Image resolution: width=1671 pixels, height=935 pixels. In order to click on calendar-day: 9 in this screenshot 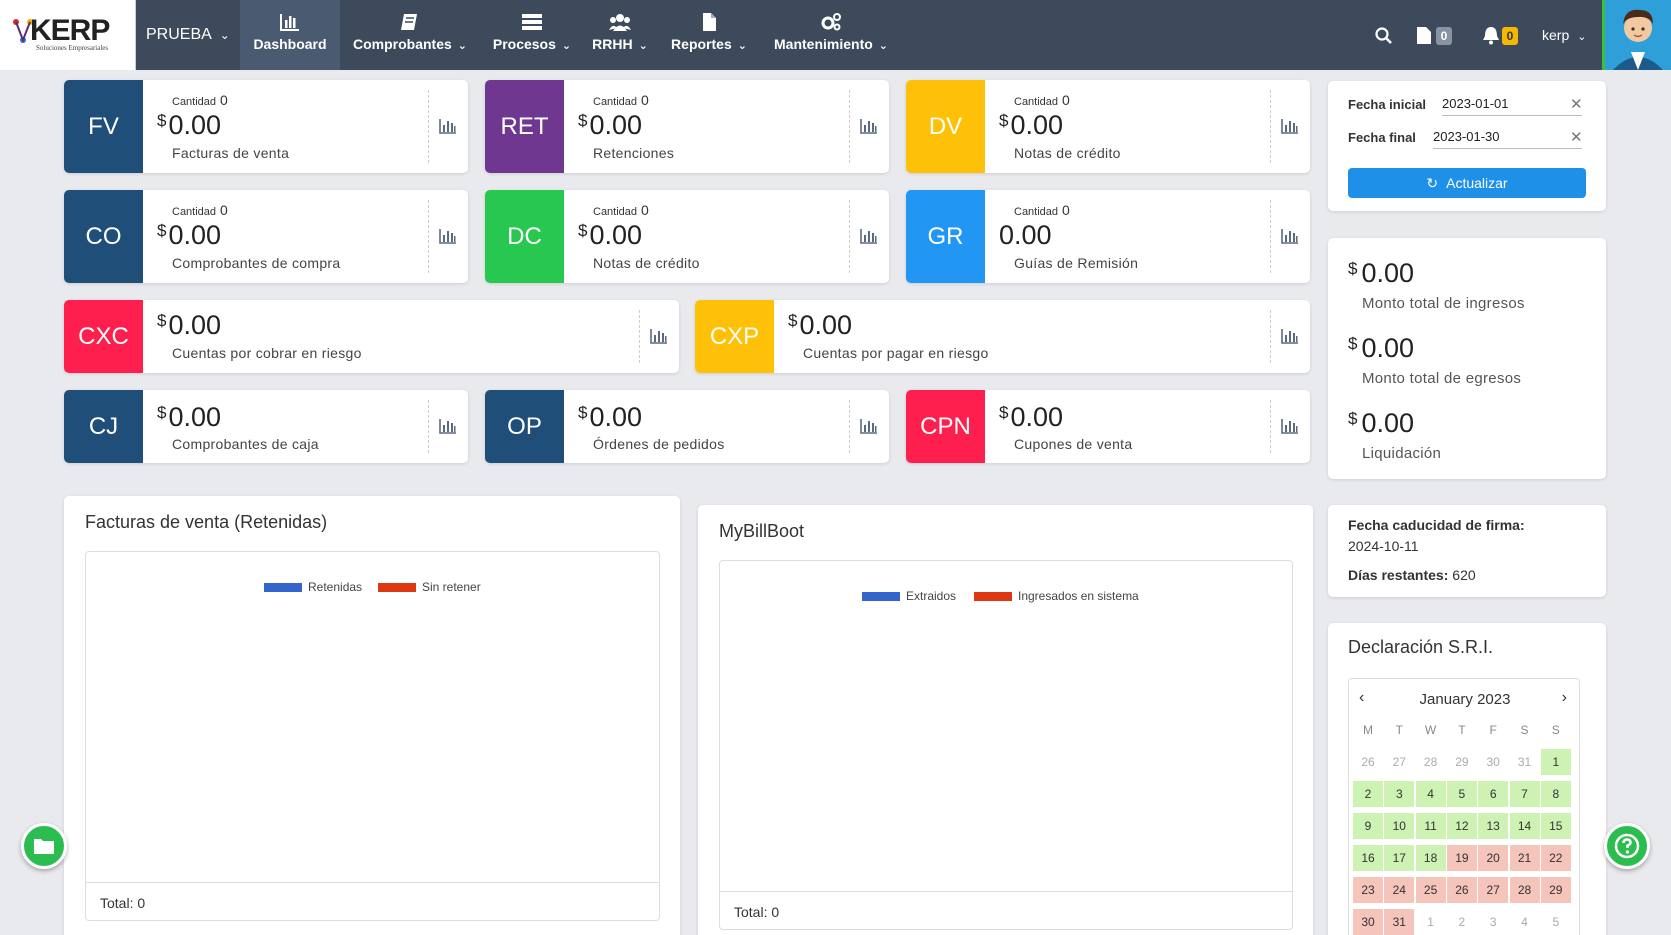, I will do `click(1368, 826)`.